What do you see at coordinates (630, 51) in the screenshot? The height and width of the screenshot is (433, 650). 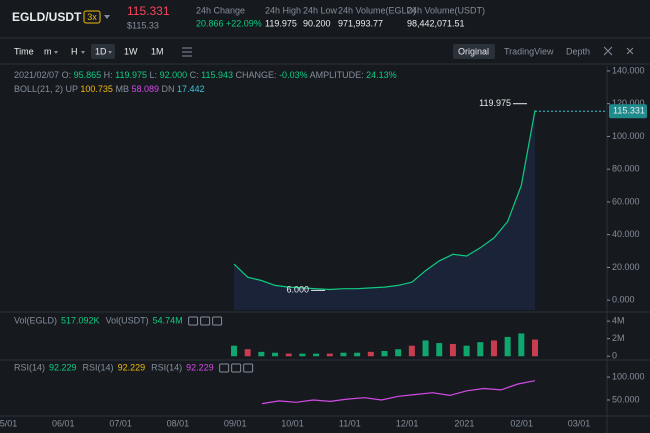 I see `close-icon` at bounding box center [630, 51].